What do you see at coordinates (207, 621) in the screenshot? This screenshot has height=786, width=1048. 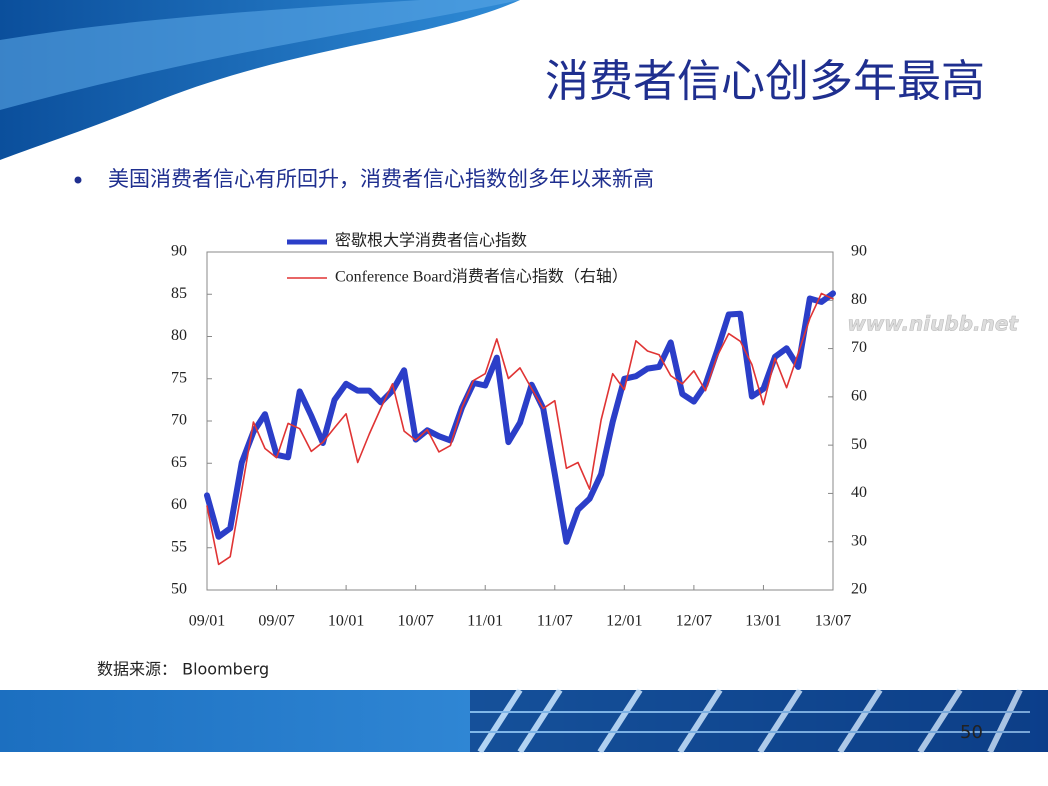 I see `x-tick-label: 09/01` at bounding box center [207, 621].